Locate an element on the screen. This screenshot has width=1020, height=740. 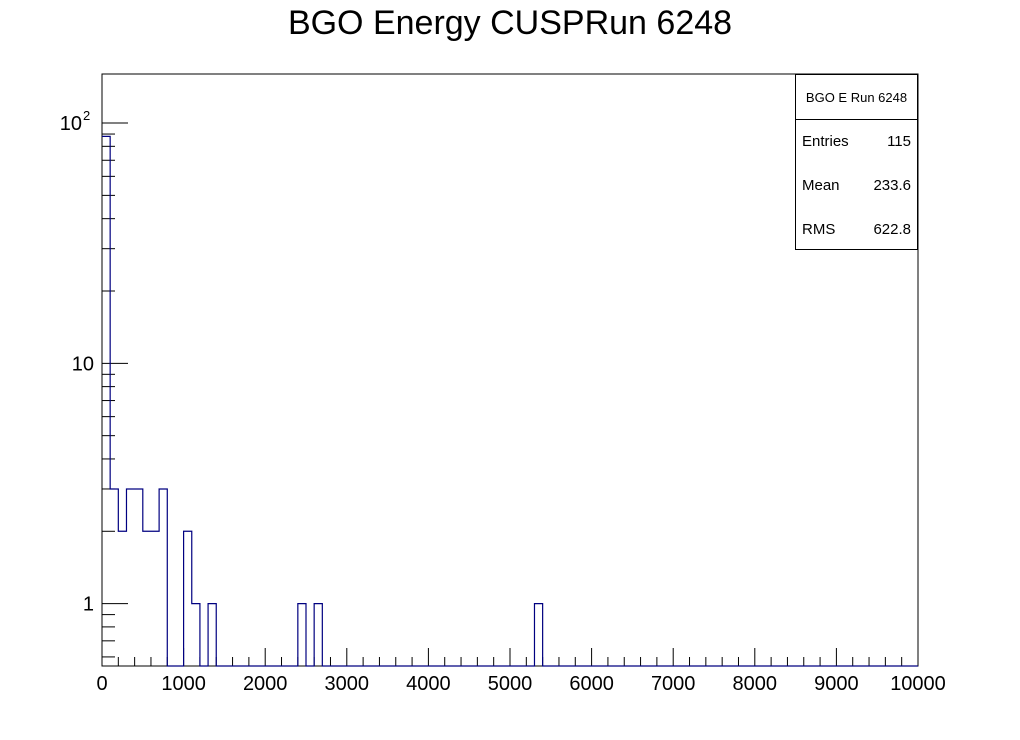
x-tick-label: 4000 is located at coordinates (428, 684).